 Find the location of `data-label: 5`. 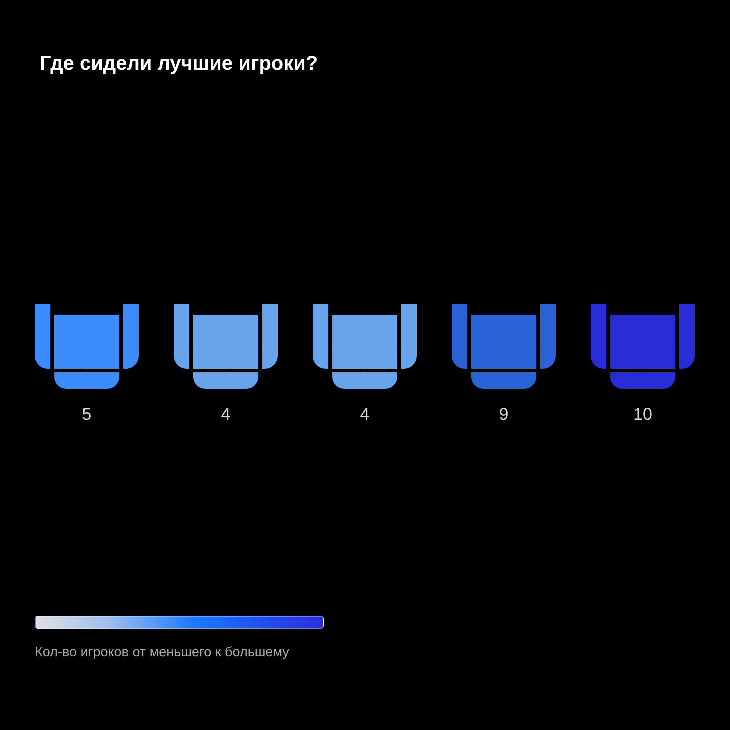

data-label: 5 is located at coordinates (87, 414).